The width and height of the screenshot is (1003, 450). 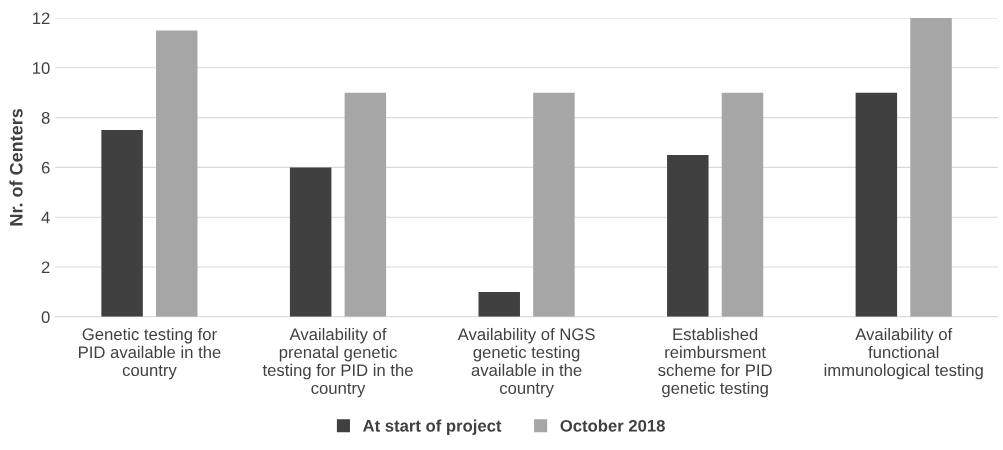 I want to click on x-tick-label: Established reimbursment scheme for PID genetic testing, so click(x=715, y=362).